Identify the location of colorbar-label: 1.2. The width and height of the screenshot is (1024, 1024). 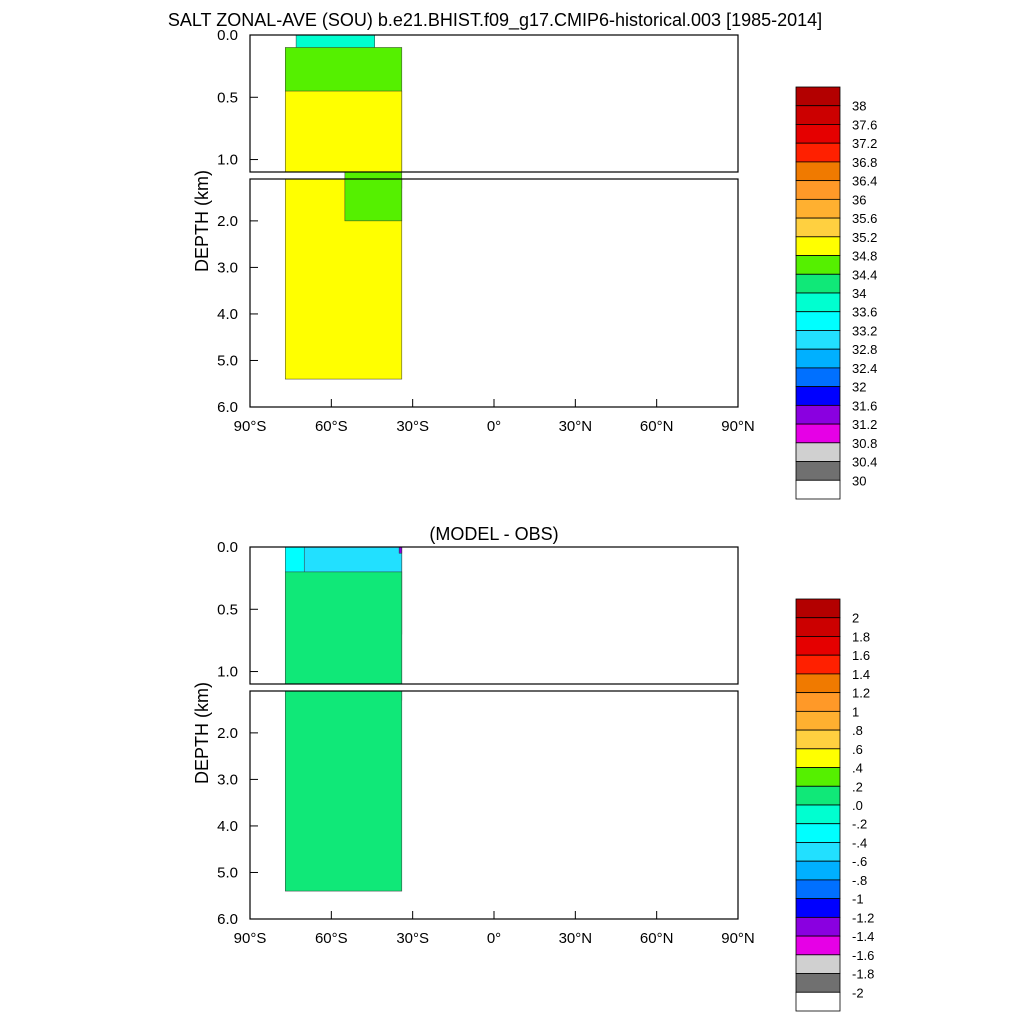
(861, 693).